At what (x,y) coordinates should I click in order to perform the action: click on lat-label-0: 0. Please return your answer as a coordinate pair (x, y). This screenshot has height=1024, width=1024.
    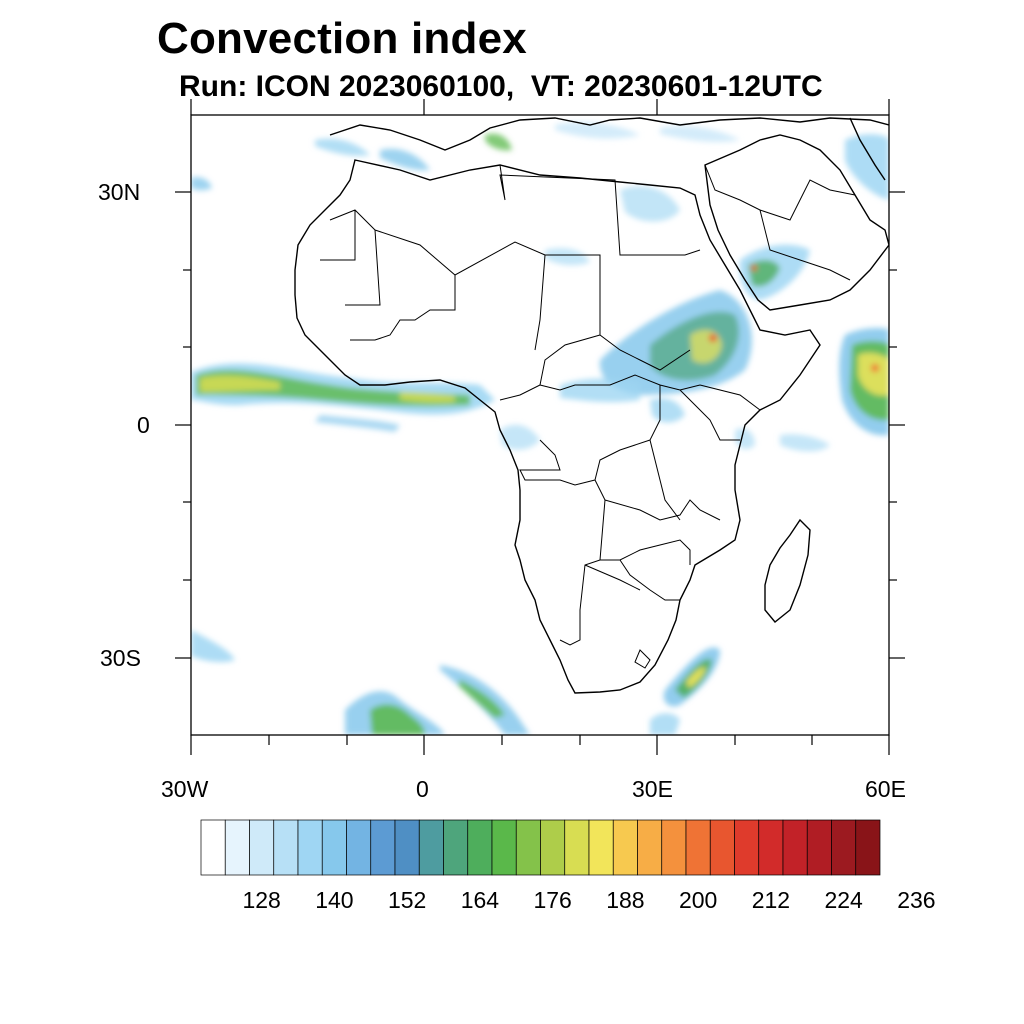
    Looking at the image, I should click on (143, 425).